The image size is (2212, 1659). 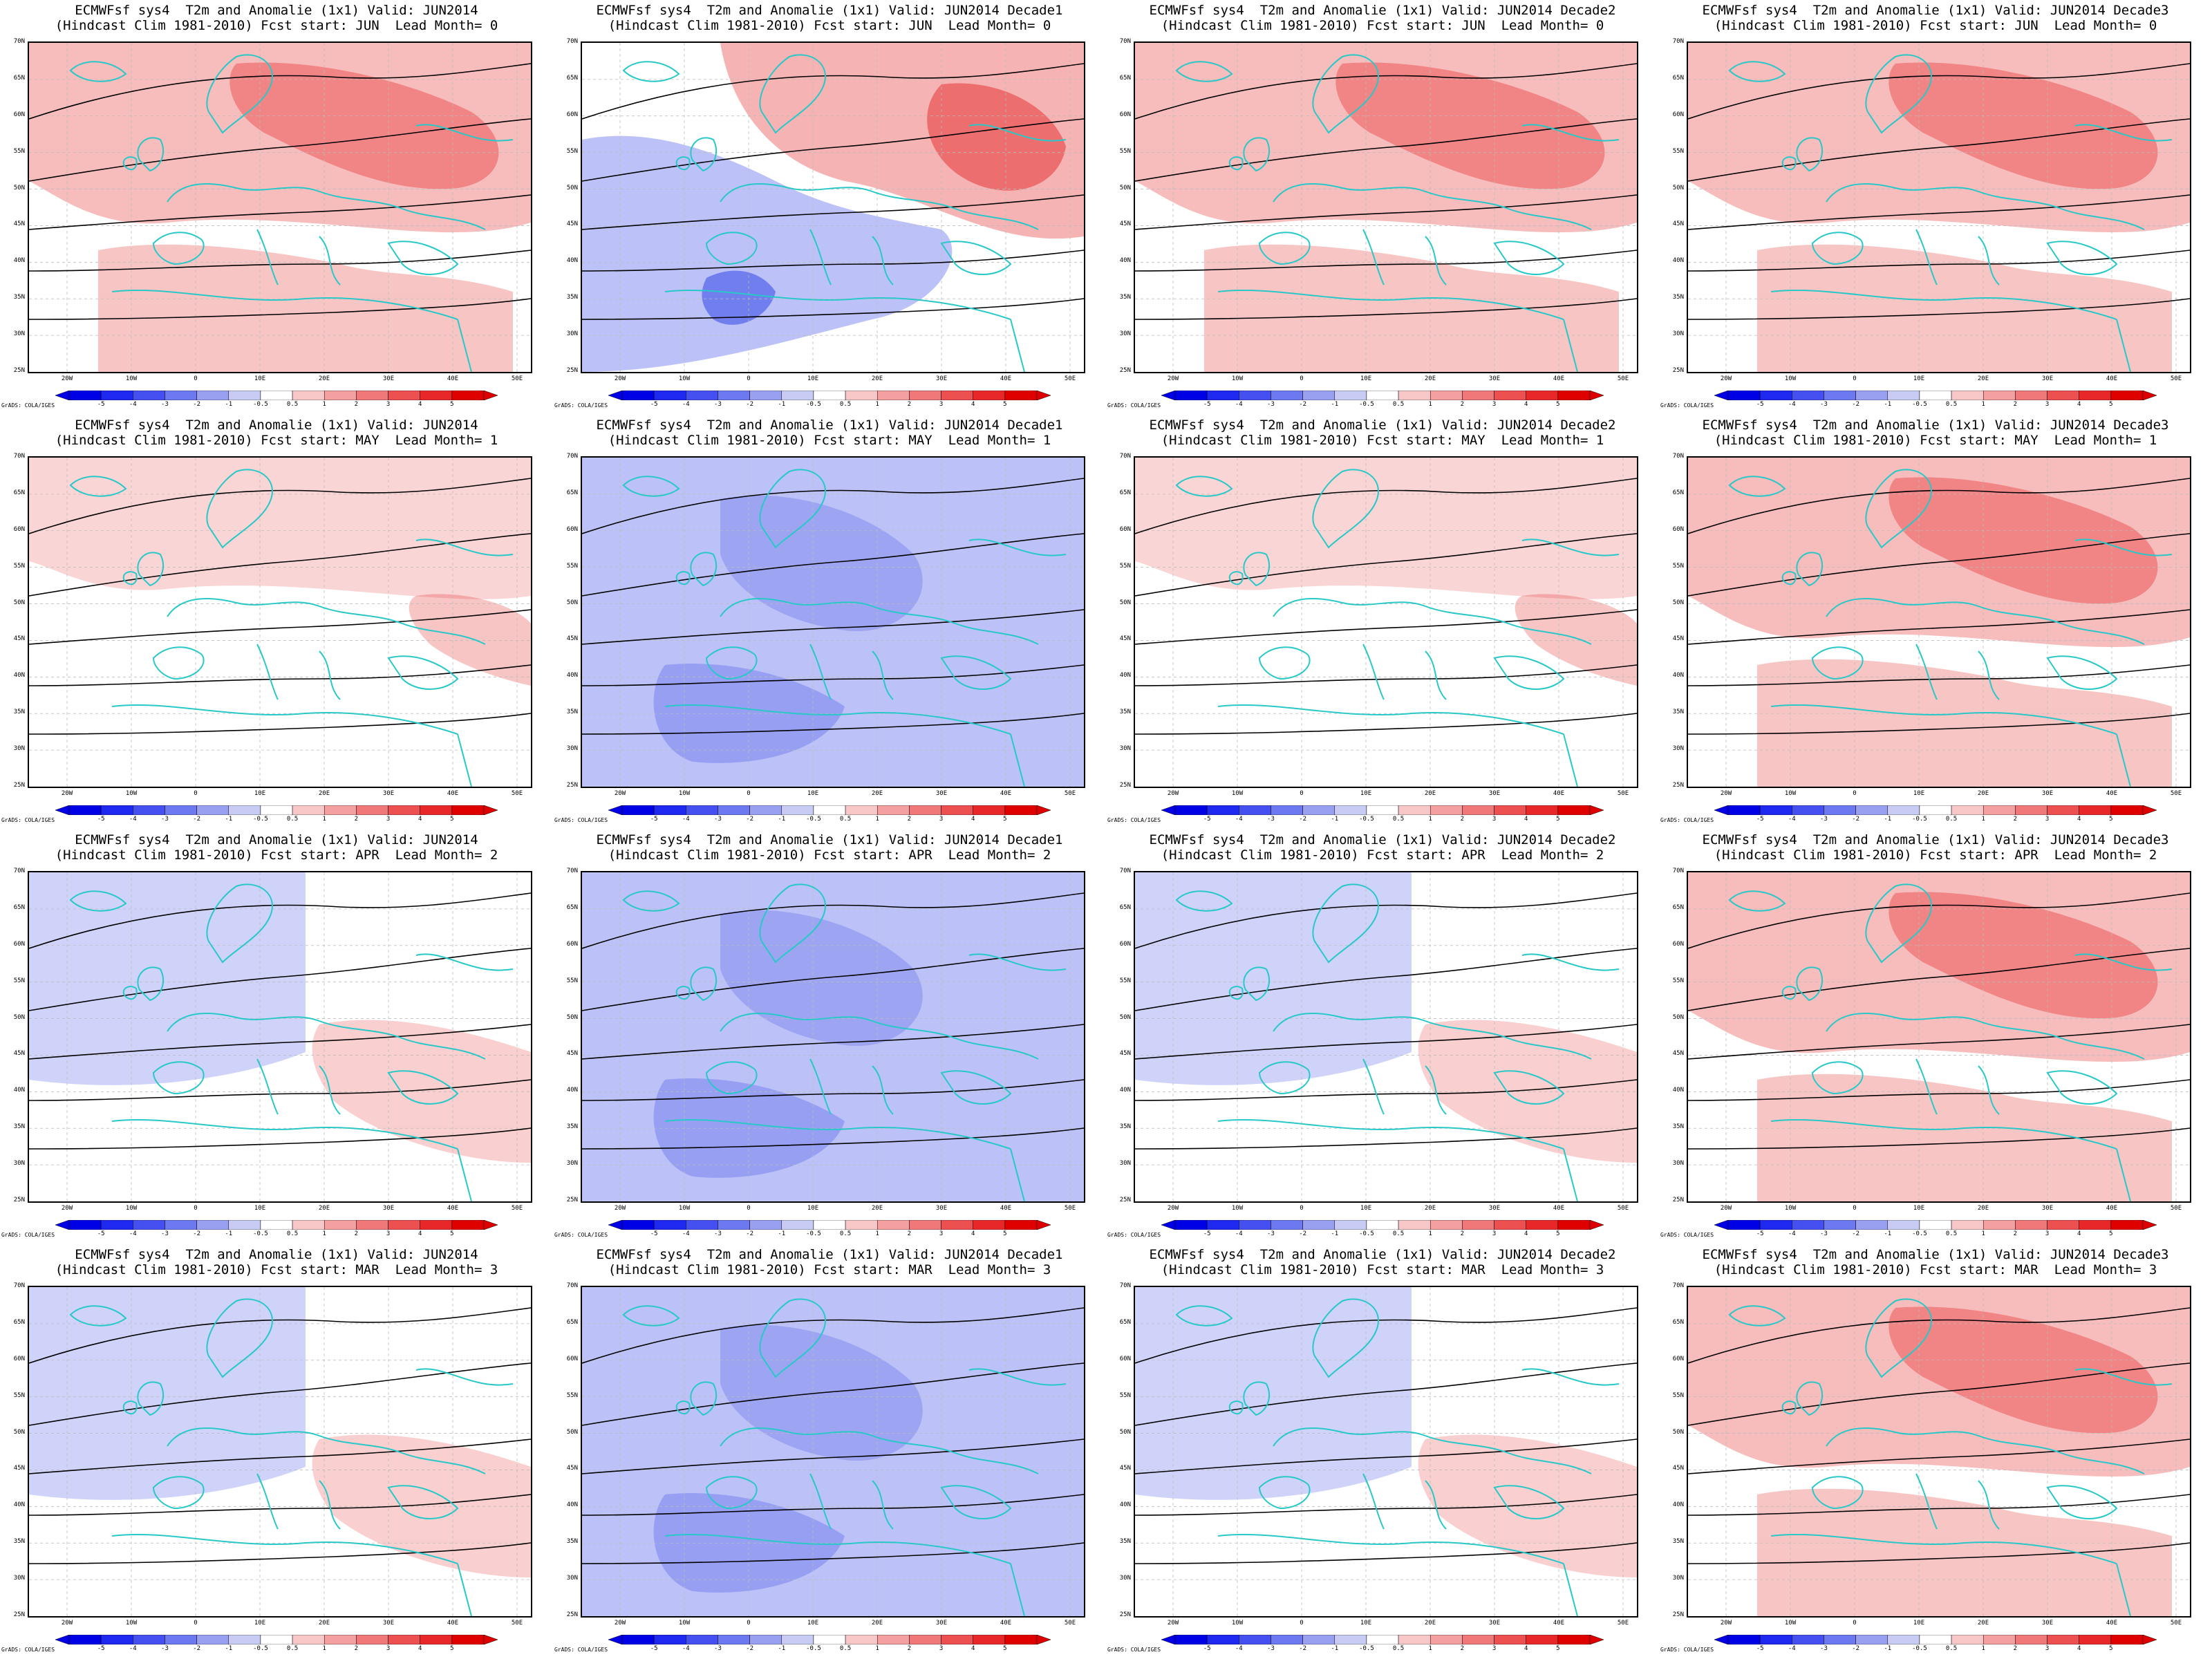 What do you see at coordinates (196, 378) in the screenshot?
I see `lon-label: 0` at bounding box center [196, 378].